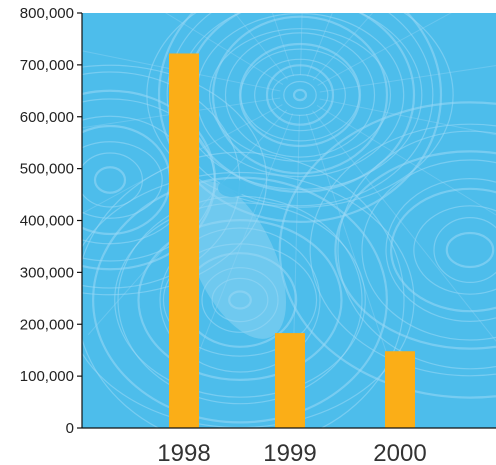  Describe the element at coordinates (399, 452) in the screenshot. I see `x-tick-label-2000: 2000` at that location.